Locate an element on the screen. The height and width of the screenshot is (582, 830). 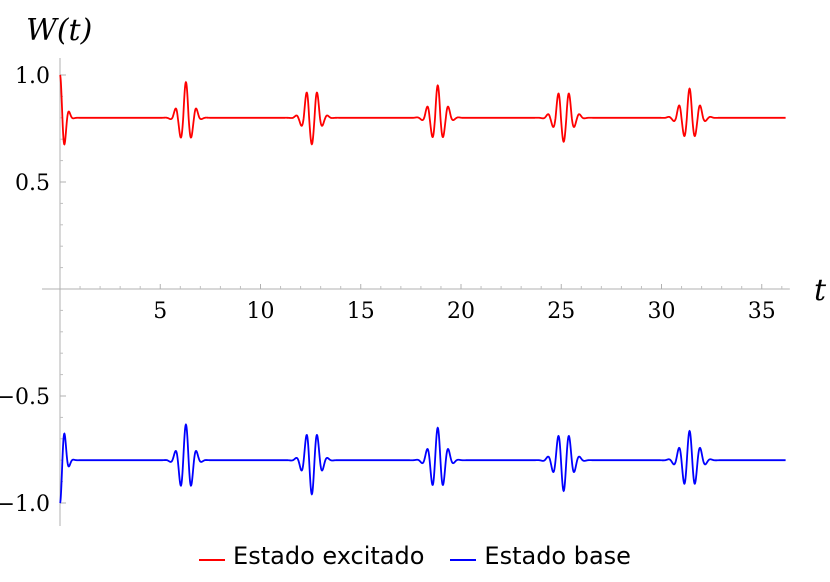
y-tick-label: −1.0 is located at coordinates (25, 504).